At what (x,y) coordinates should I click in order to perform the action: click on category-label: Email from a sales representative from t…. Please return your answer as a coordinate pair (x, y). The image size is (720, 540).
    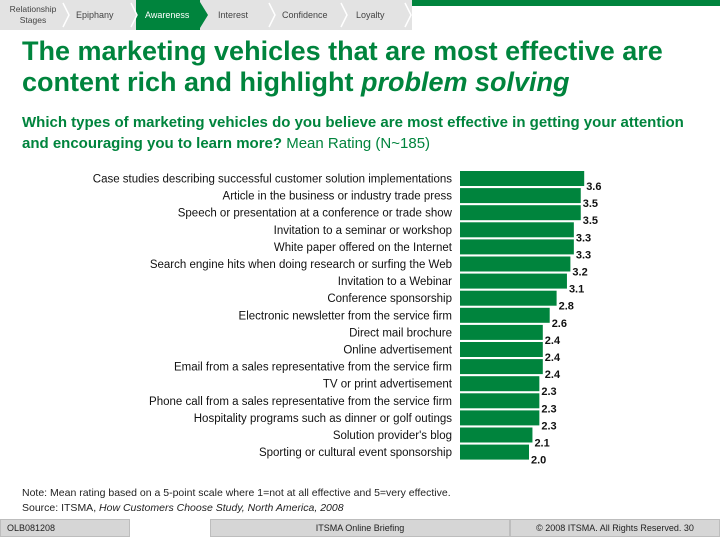
    Looking at the image, I should click on (313, 368).